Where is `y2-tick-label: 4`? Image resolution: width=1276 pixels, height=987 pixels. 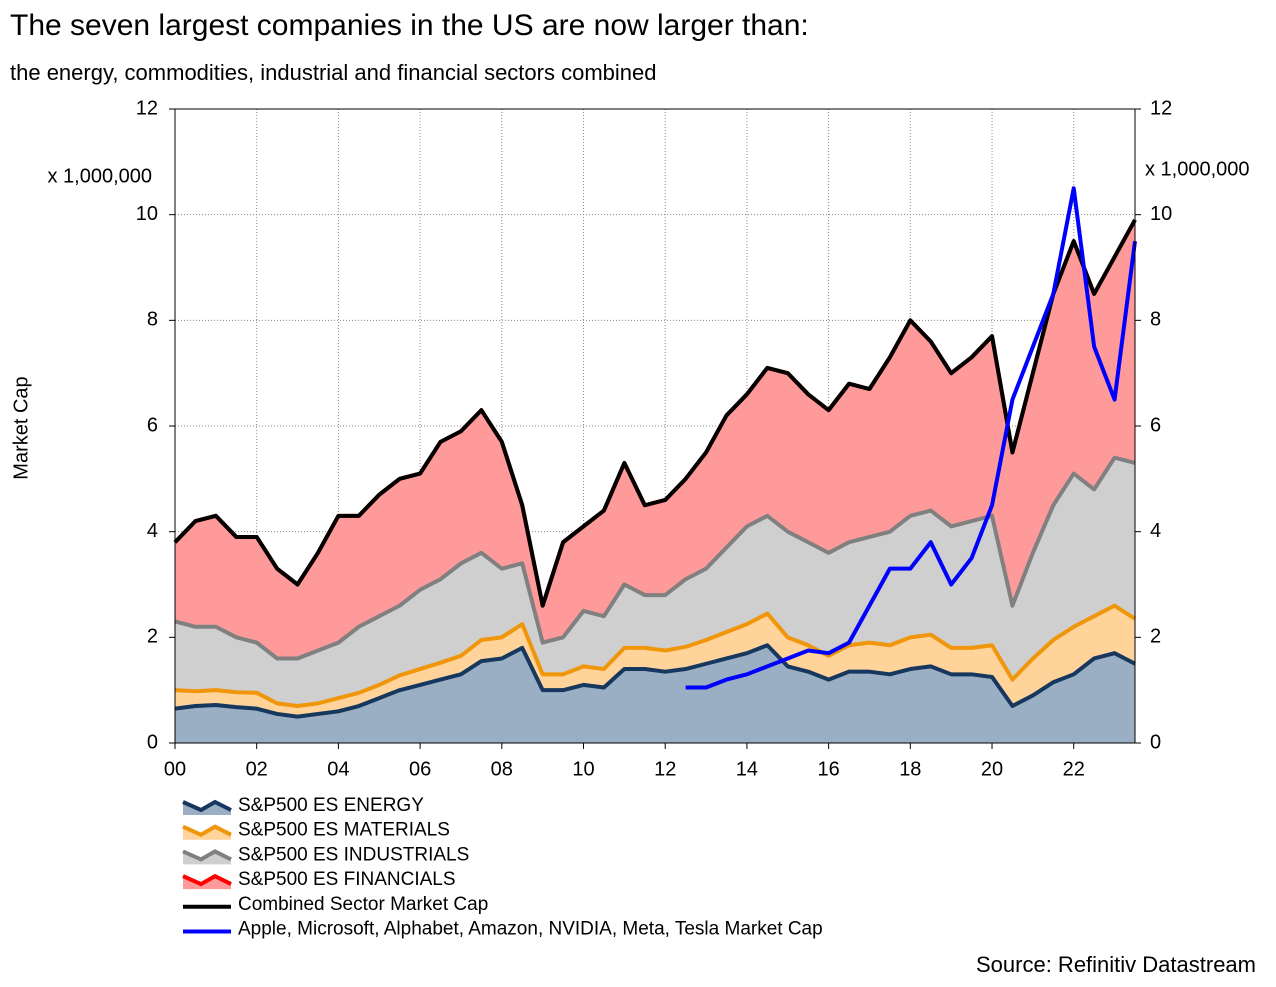
y2-tick-label: 4 is located at coordinates (1155, 531).